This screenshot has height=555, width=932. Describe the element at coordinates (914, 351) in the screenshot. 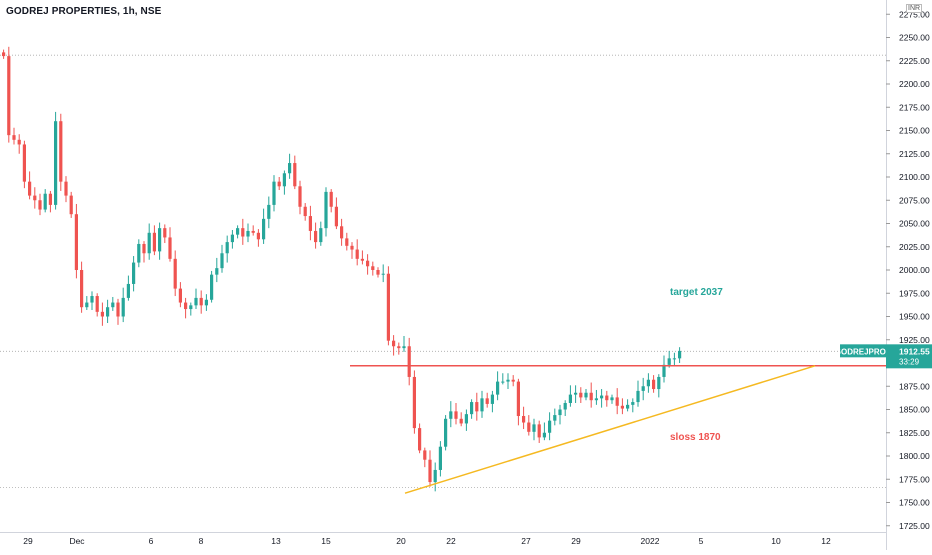

I see `price-tag-value: 1912.55` at that location.